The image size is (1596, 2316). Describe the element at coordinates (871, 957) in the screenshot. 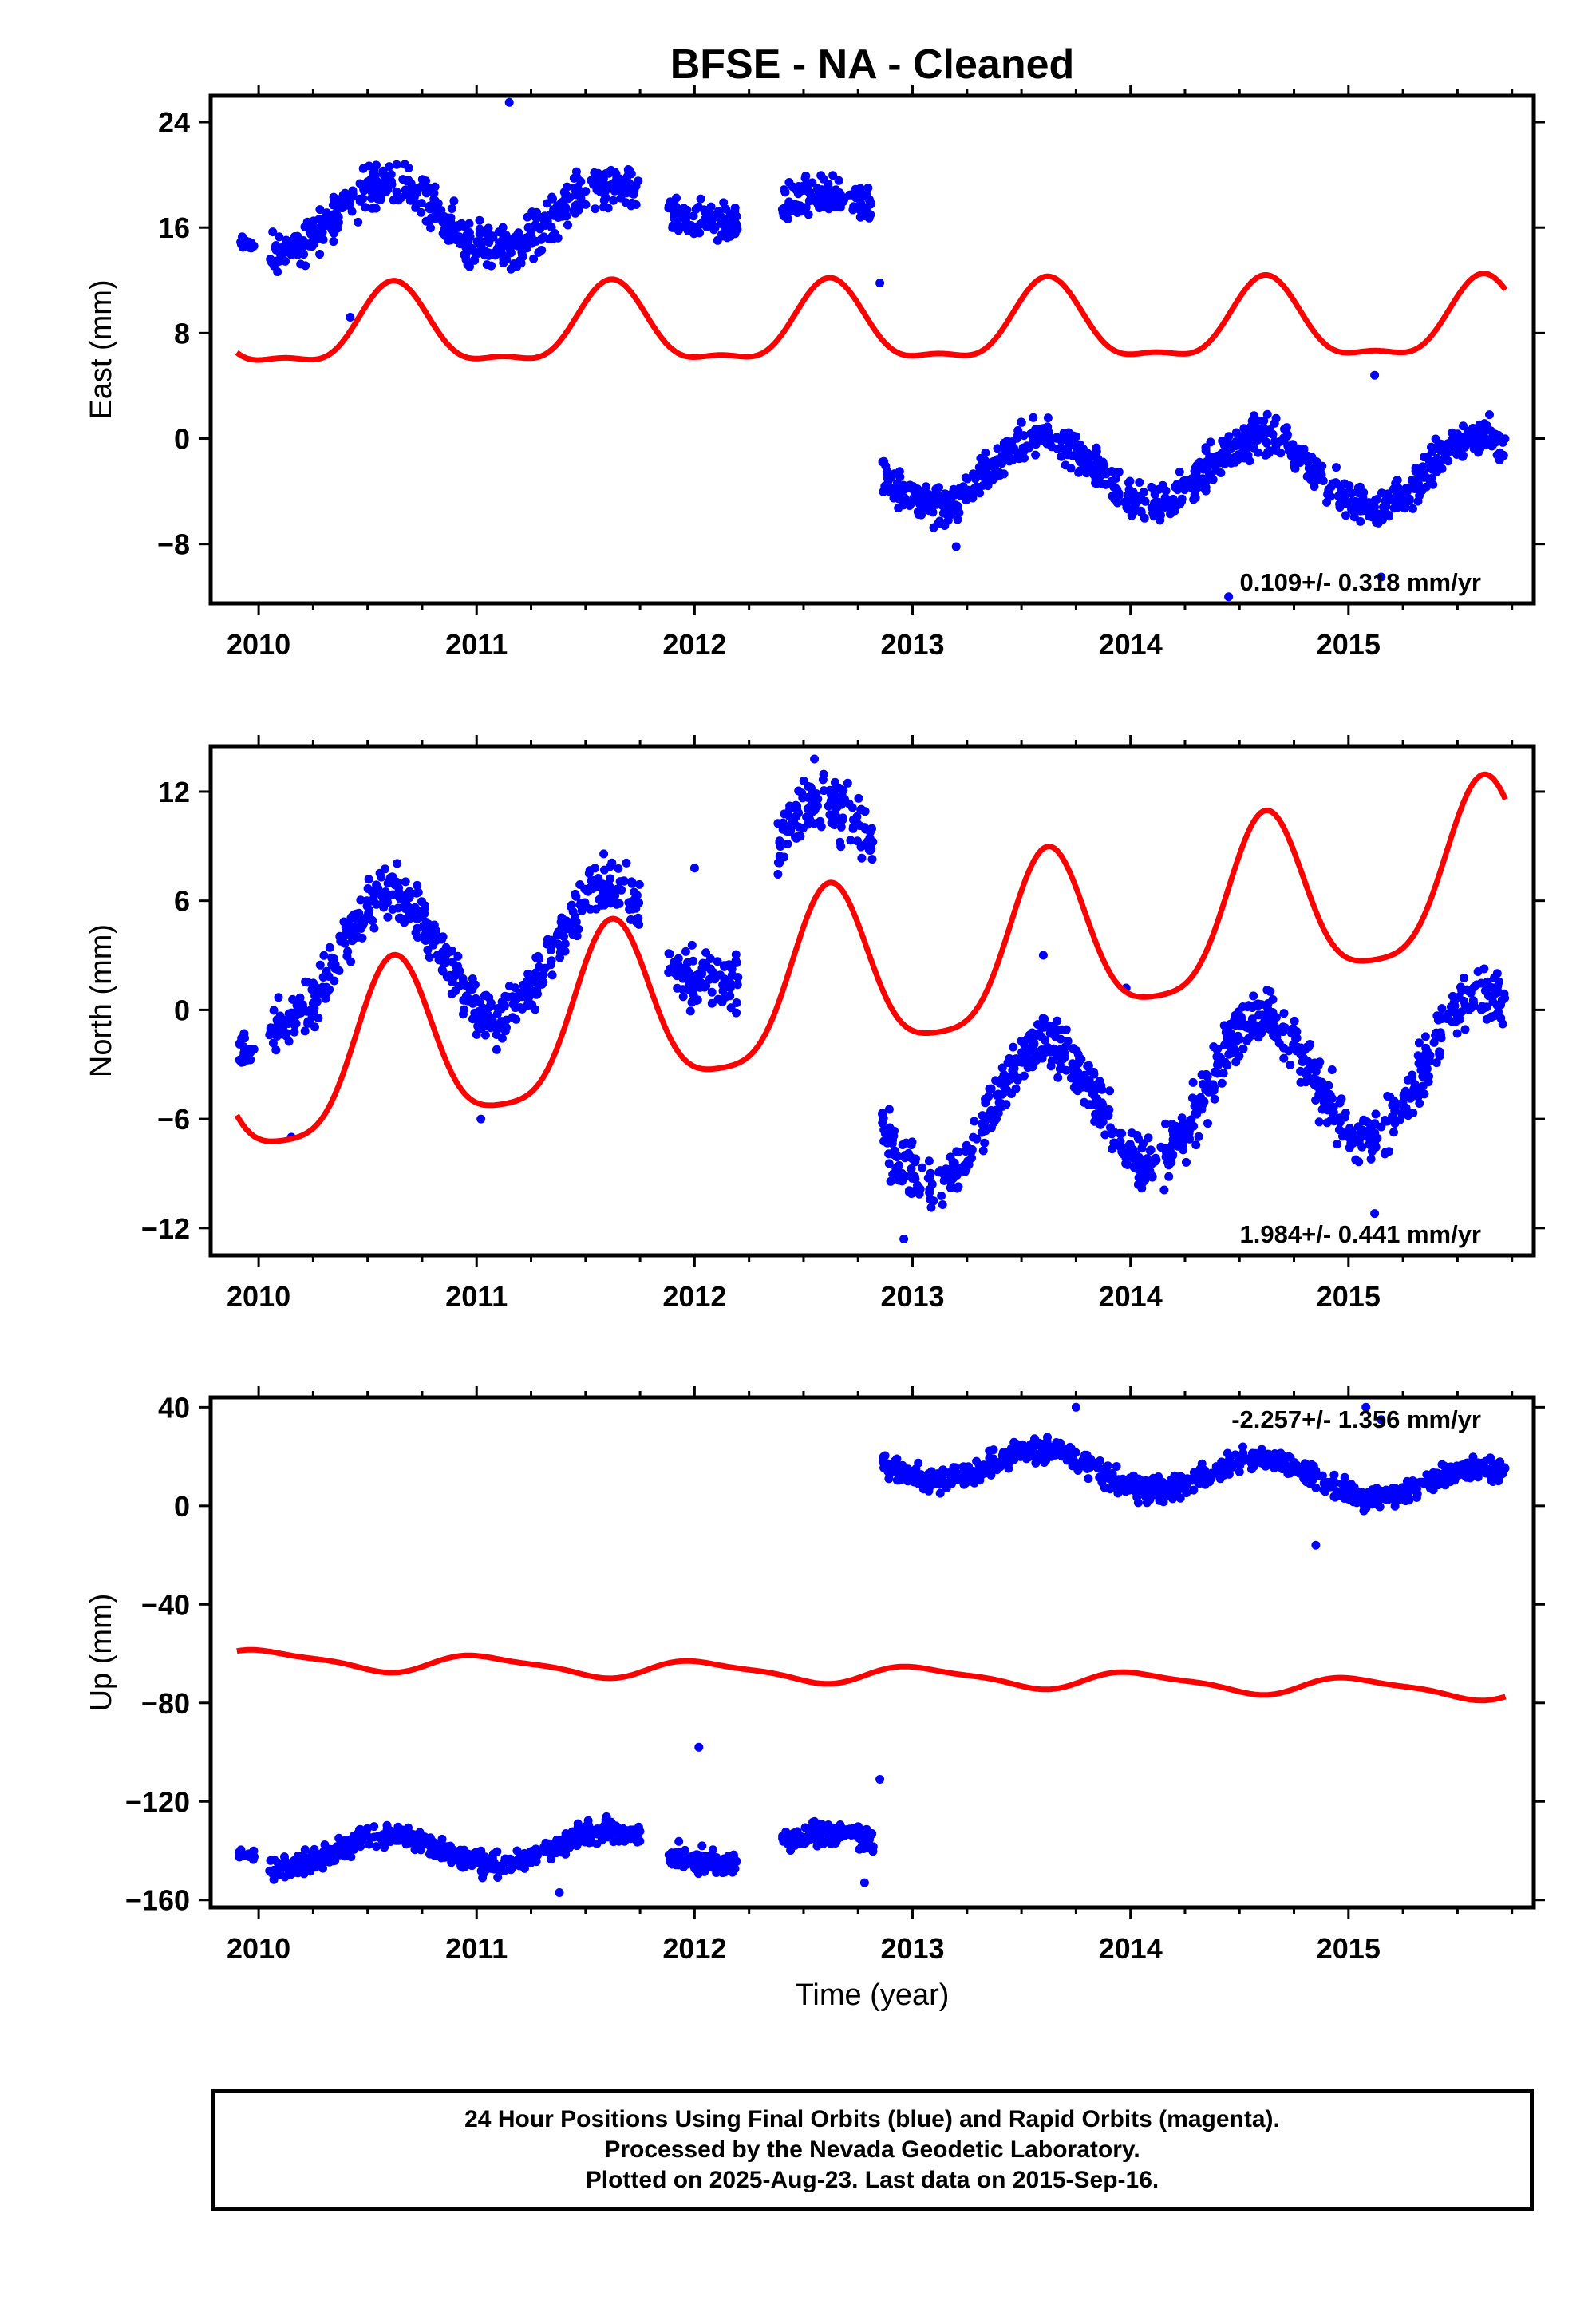

I see `north-model-curve` at that location.